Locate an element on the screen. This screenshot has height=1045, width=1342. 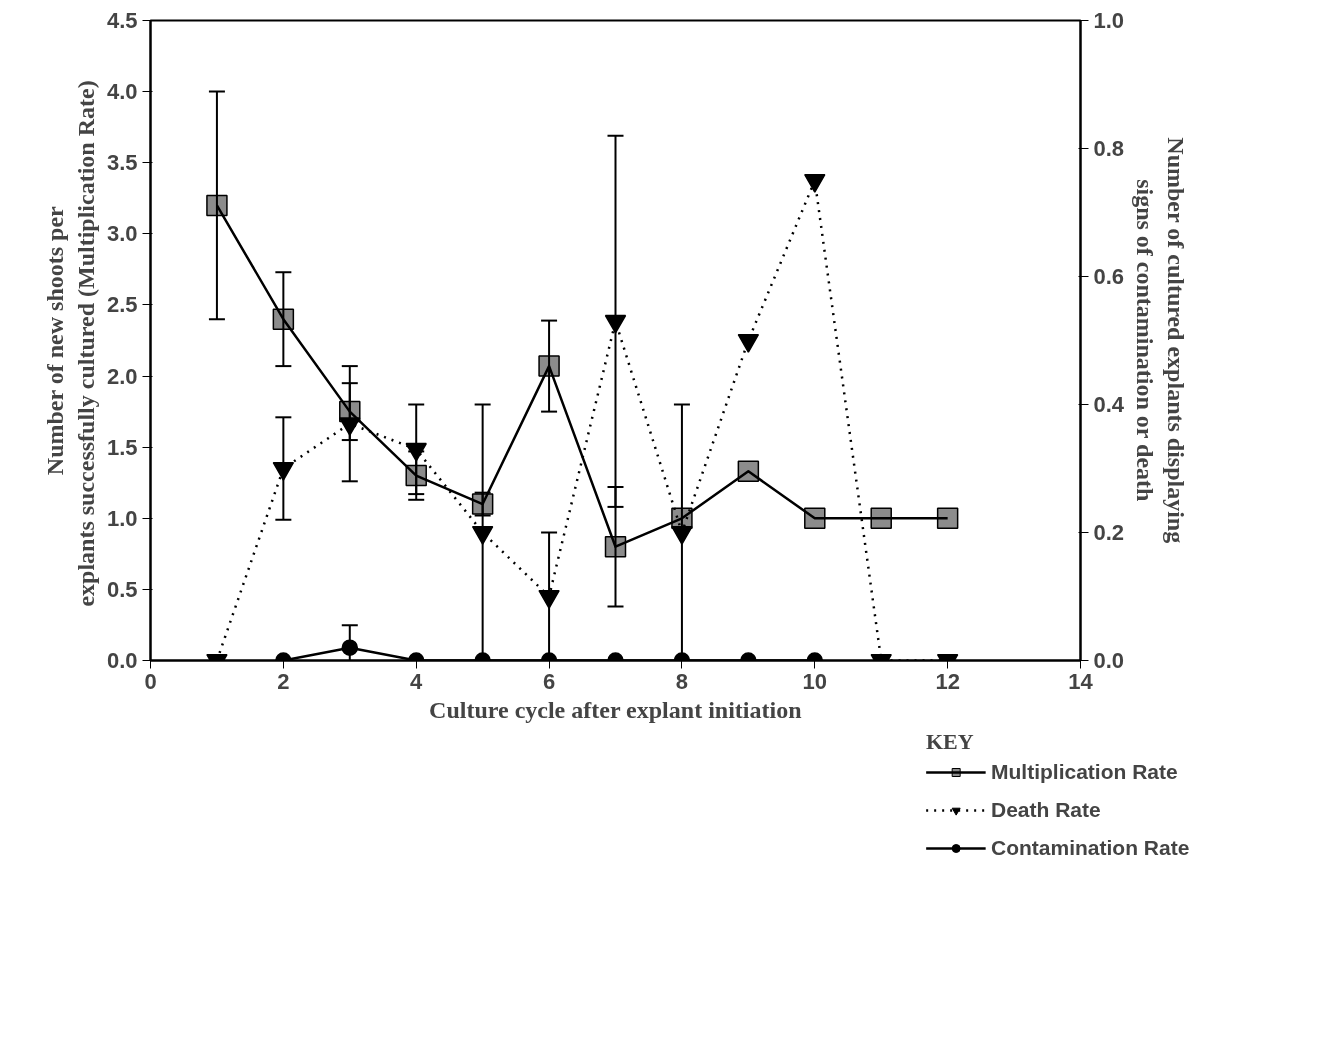
x-tick-label: 6 is located at coordinates (549, 681).